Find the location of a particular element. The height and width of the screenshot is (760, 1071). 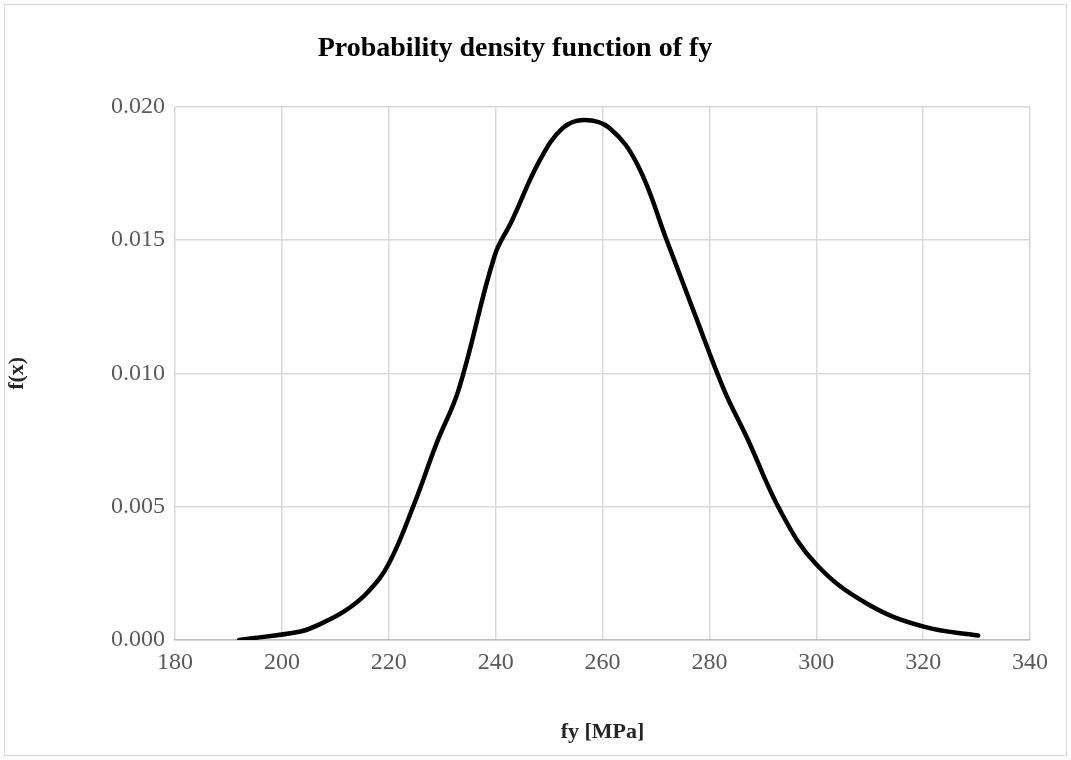

x-tick-label: 320 is located at coordinates (923, 660).